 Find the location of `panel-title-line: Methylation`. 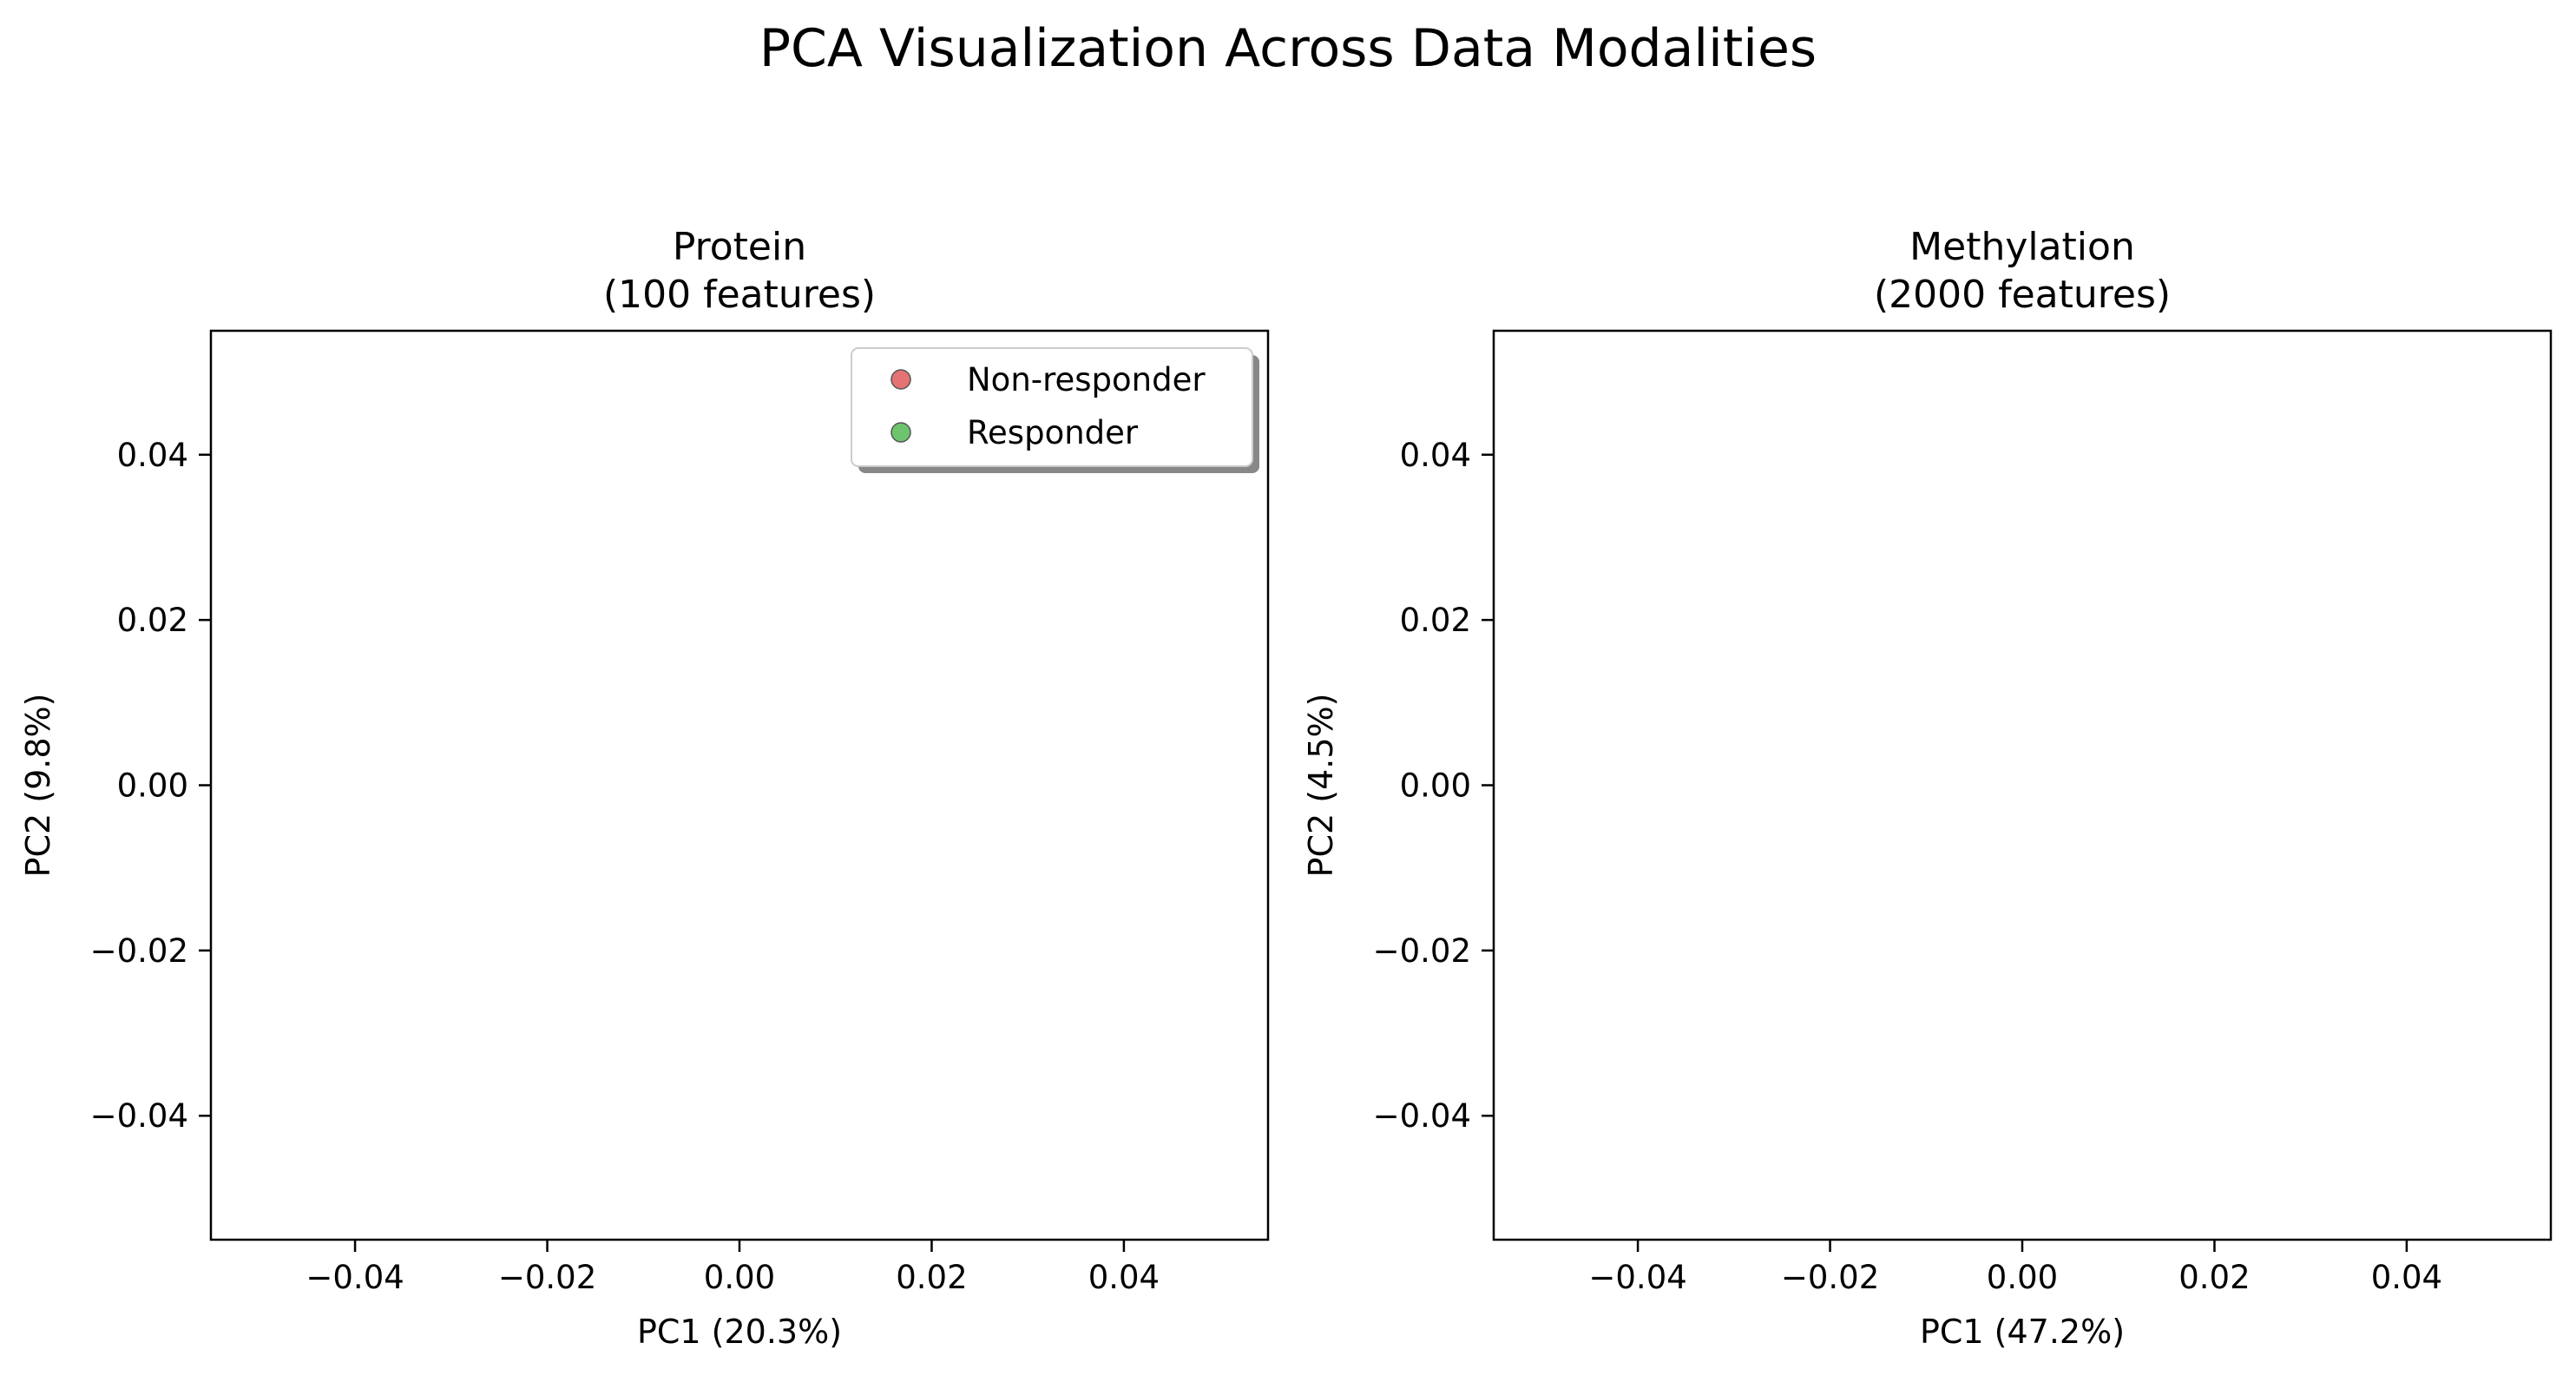

panel-title-line: Methylation is located at coordinates (2022, 247).